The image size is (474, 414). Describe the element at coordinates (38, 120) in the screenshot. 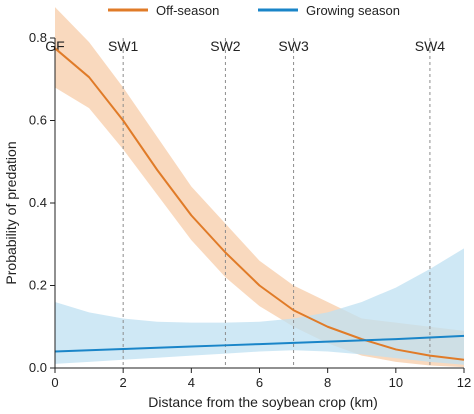

I see `y-tick-label: 0.6` at that location.